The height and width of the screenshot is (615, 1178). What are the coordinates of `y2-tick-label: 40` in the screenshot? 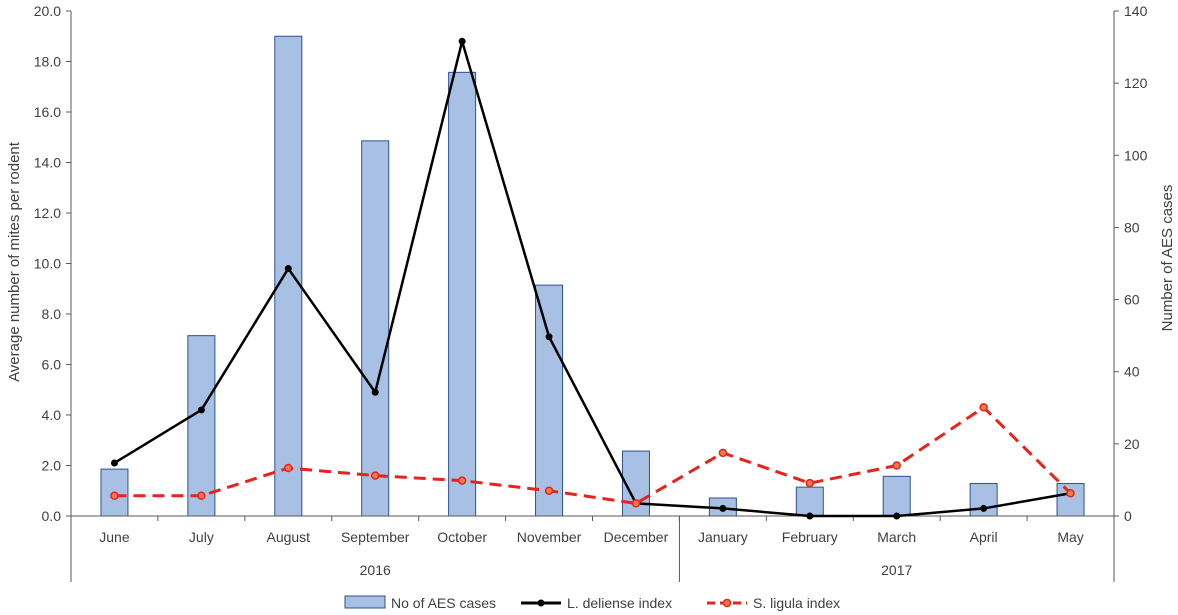 It's located at (1132, 372).